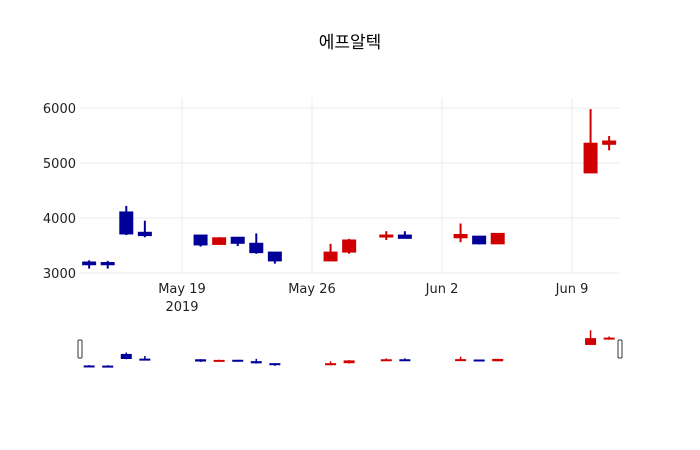 The width and height of the screenshot is (700, 450). I want to click on y-tick-label: 3000, so click(59, 274).